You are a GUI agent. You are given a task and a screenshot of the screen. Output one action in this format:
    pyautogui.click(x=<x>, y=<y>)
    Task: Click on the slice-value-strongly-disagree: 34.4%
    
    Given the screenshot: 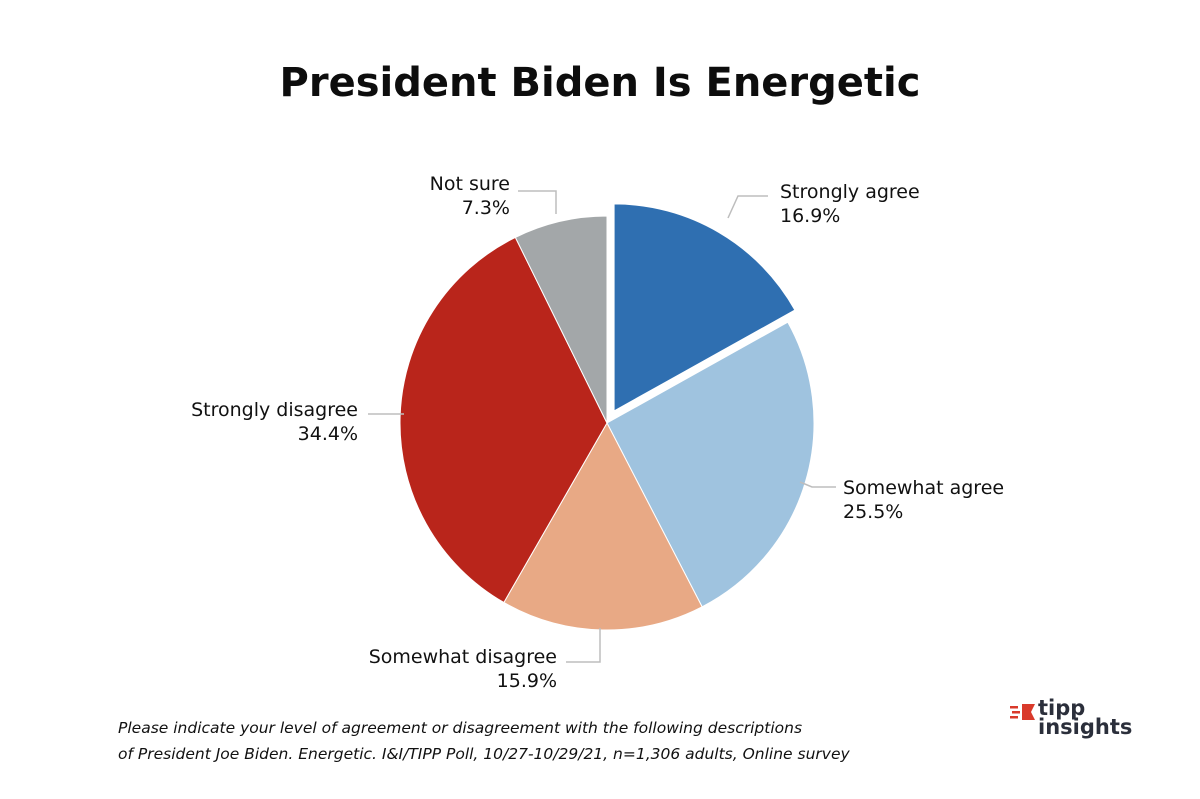 What is the action you would take?
    pyautogui.click(x=328, y=434)
    